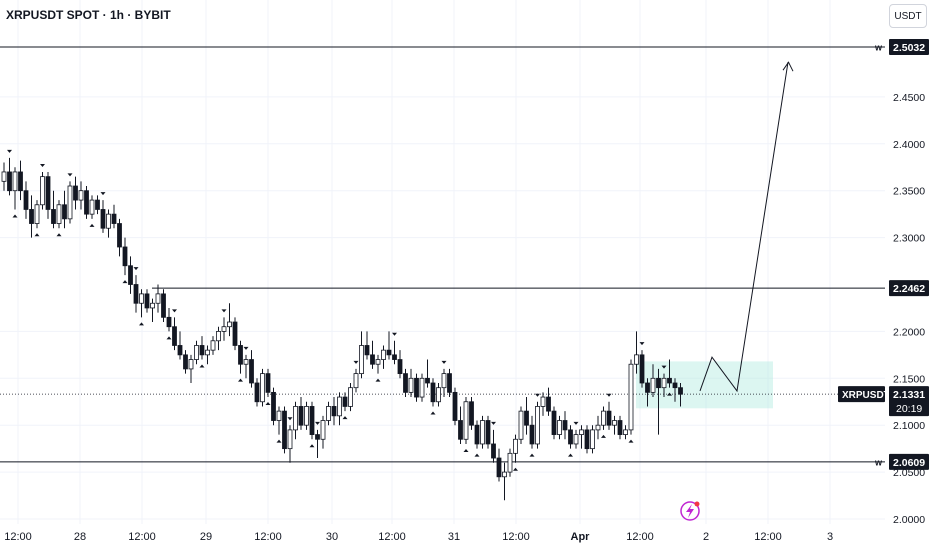 This screenshot has height=550, width=932. Describe the element at coordinates (866, 395) in the screenshot. I see `symbol-label: XRPUSDT` at that location.